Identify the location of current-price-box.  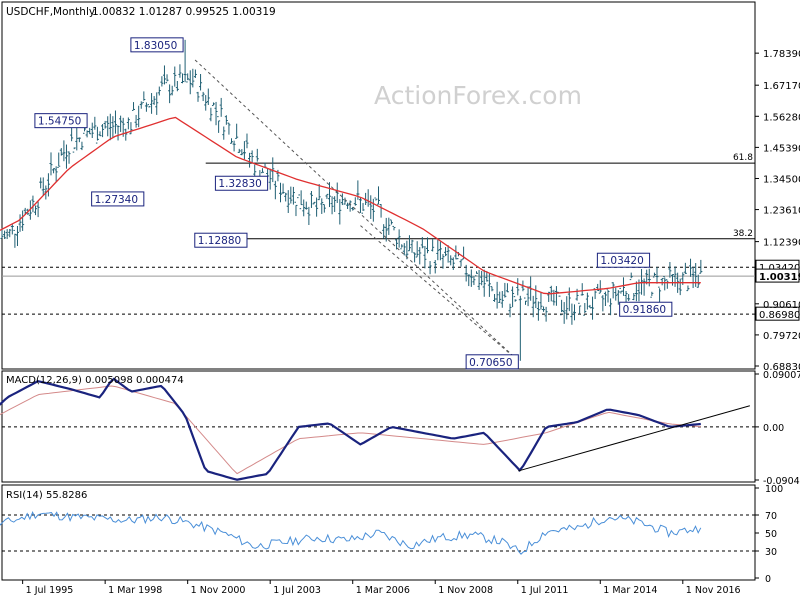
(777, 275).